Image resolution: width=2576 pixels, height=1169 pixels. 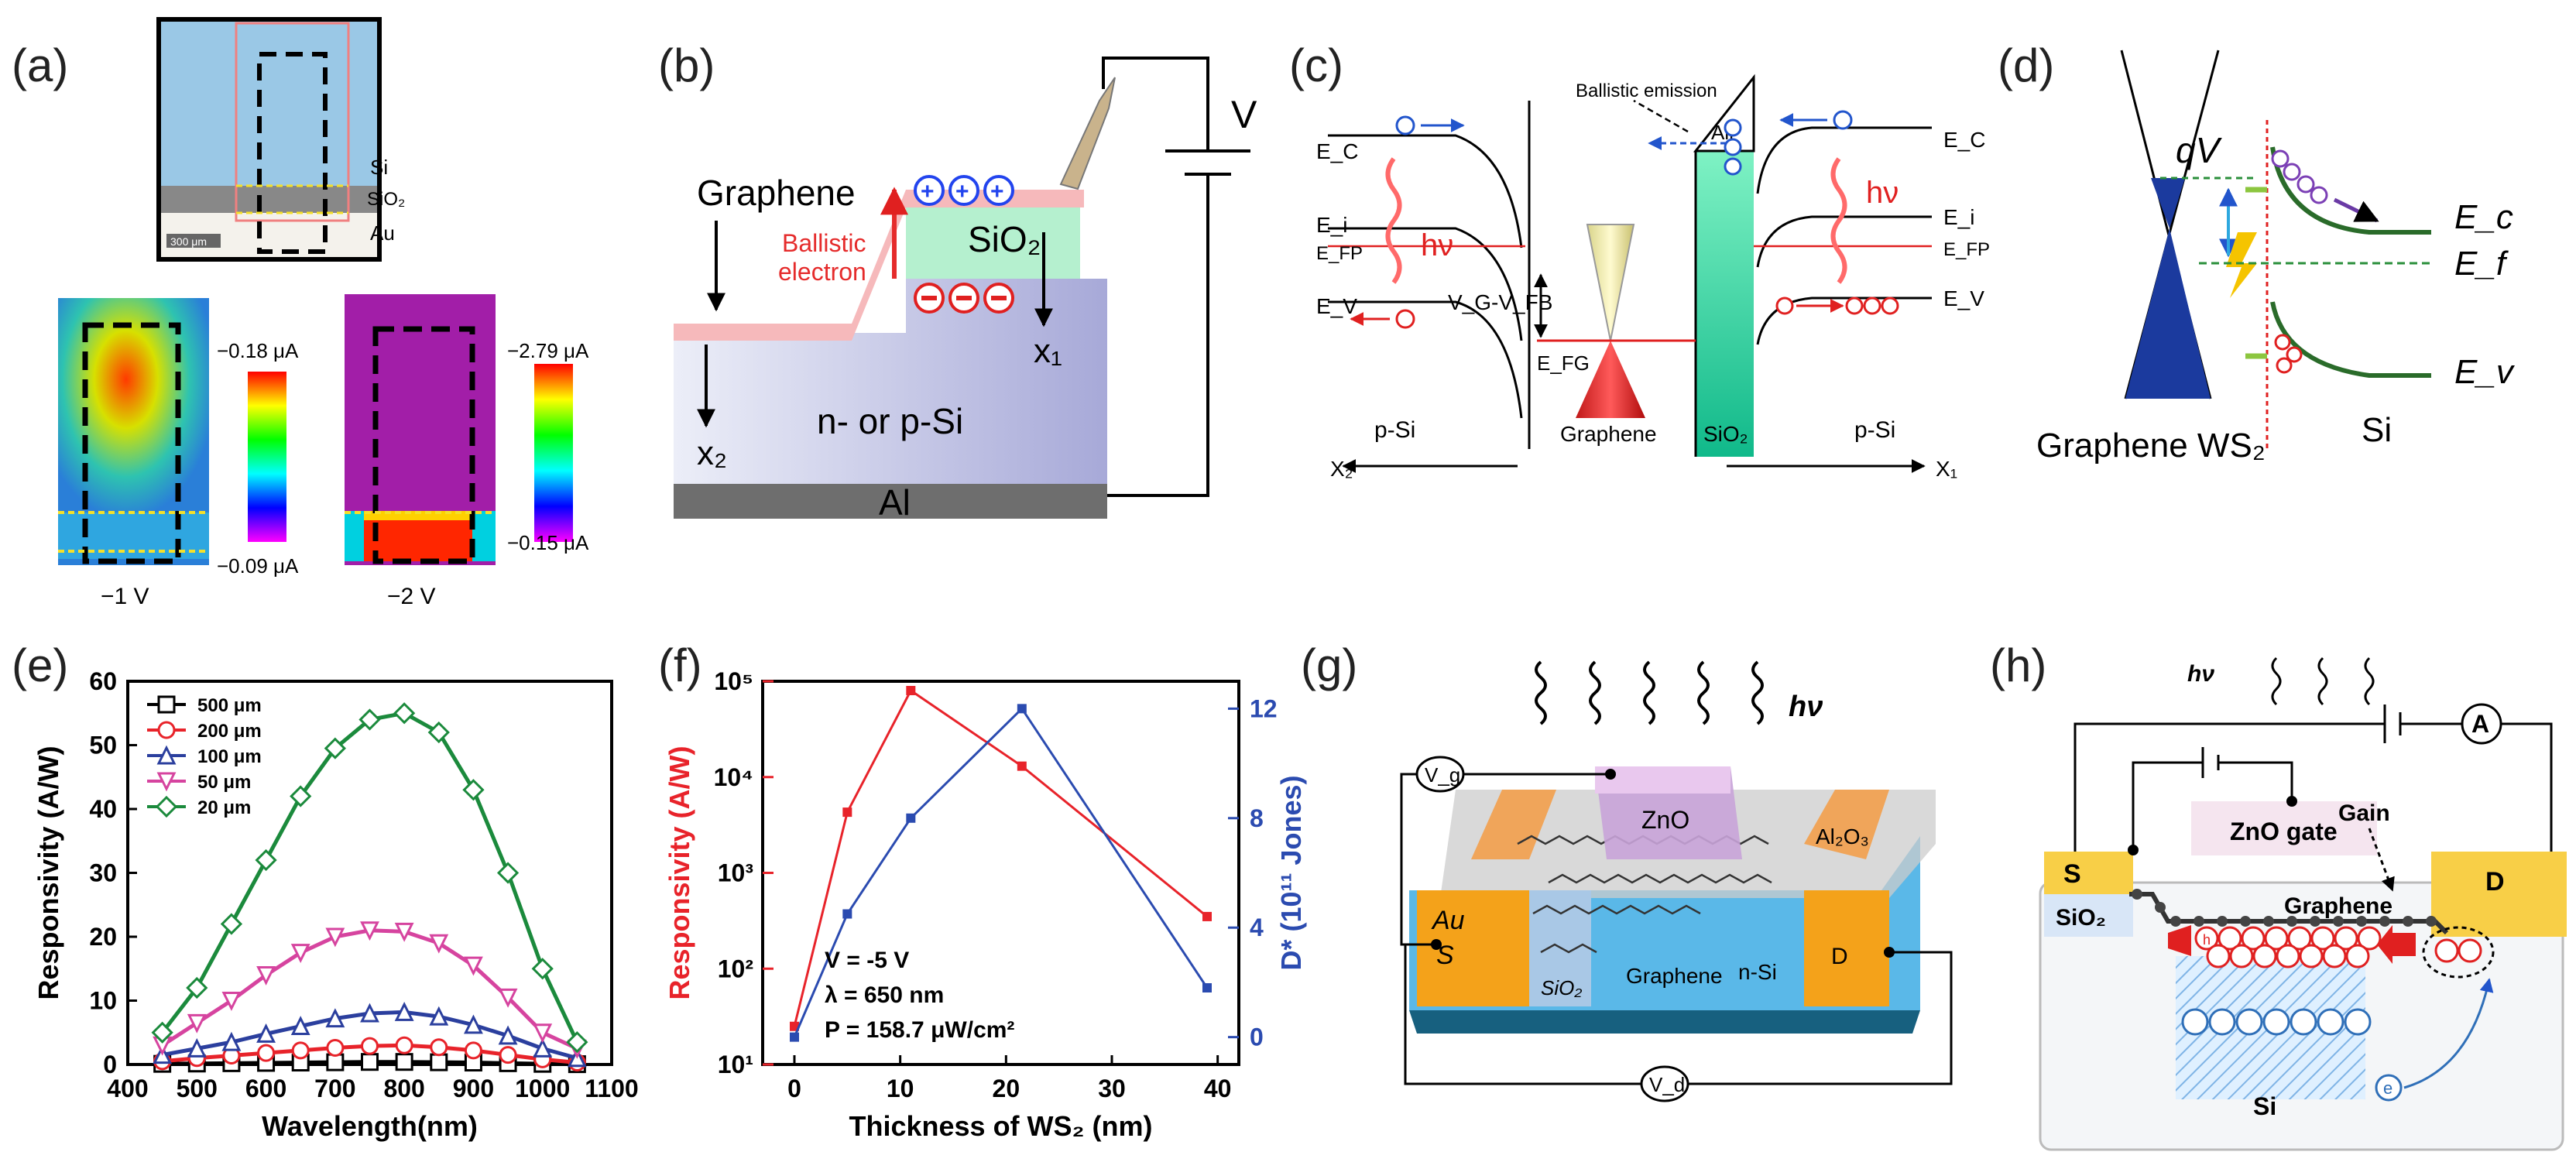 I want to click on hole-charges: + + +, so click(x=964, y=191).